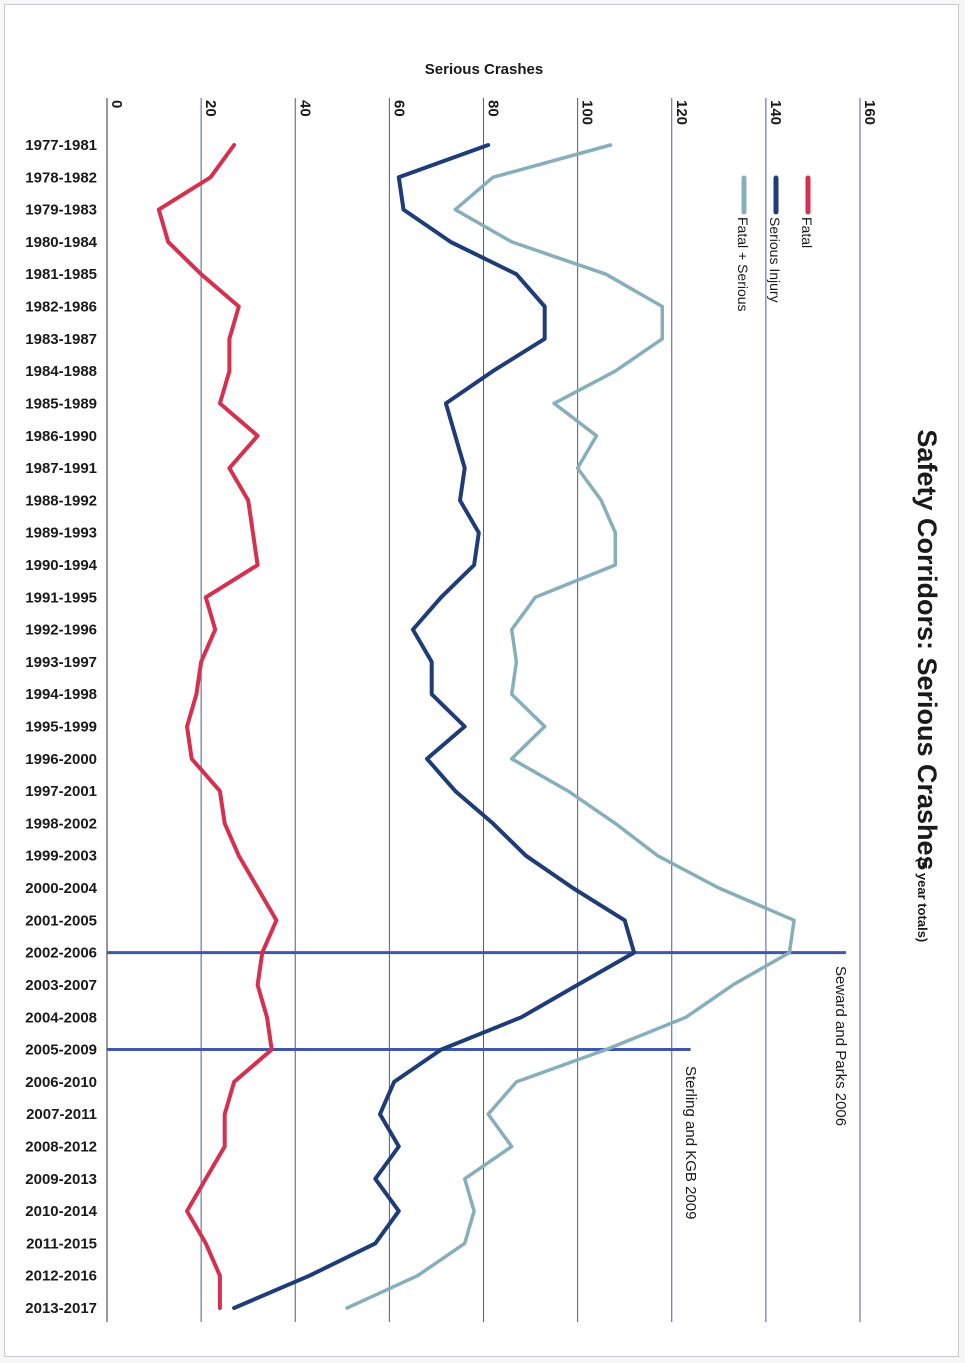 This screenshot has width=965, height=1363. What do you see at coordinates (61, 1276) in the screenshot?
I see `x-tick-label: 2012-2016` at bounding box center [61, 1276].